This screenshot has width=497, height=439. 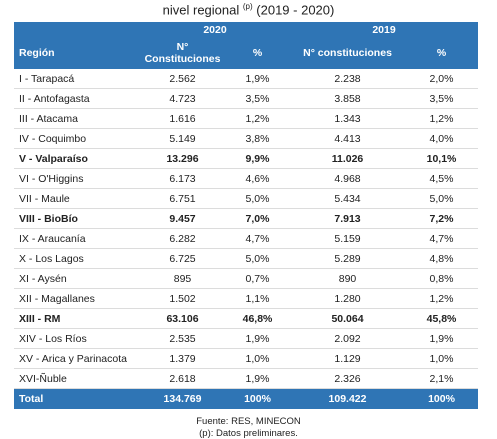 I want to click on title-superscript: (p), so click(x=247, y=6).